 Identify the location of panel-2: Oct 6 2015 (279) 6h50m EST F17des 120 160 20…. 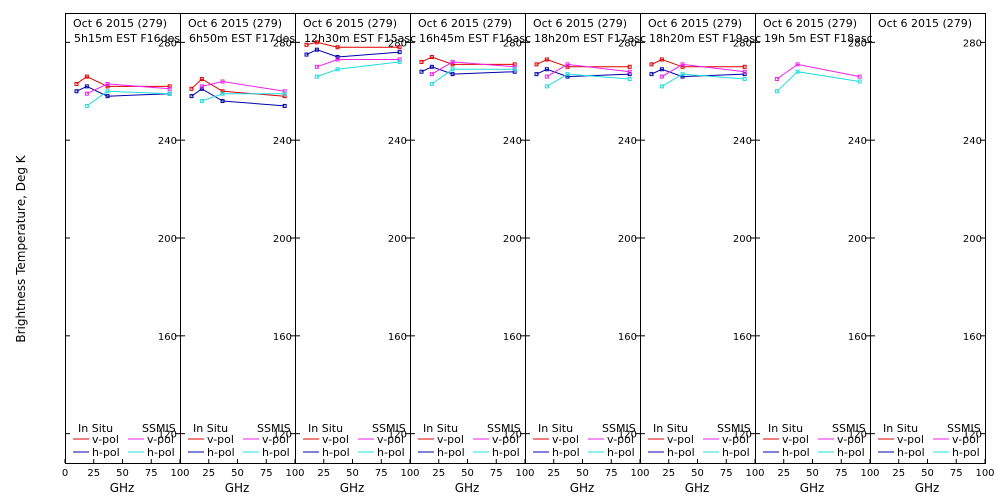
(242, 254).